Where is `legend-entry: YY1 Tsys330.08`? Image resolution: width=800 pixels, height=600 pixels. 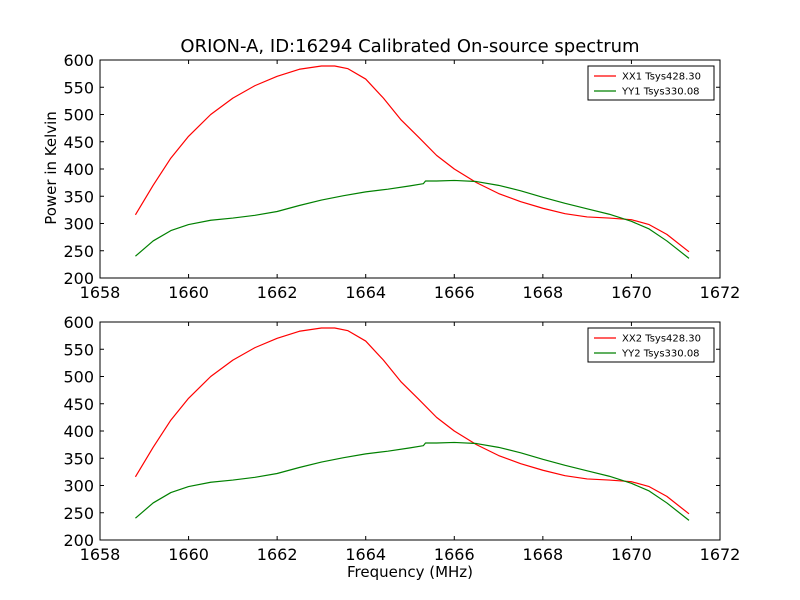 legend-entry: YY1 Tsys330.08 is located at coordinates (660, 92).